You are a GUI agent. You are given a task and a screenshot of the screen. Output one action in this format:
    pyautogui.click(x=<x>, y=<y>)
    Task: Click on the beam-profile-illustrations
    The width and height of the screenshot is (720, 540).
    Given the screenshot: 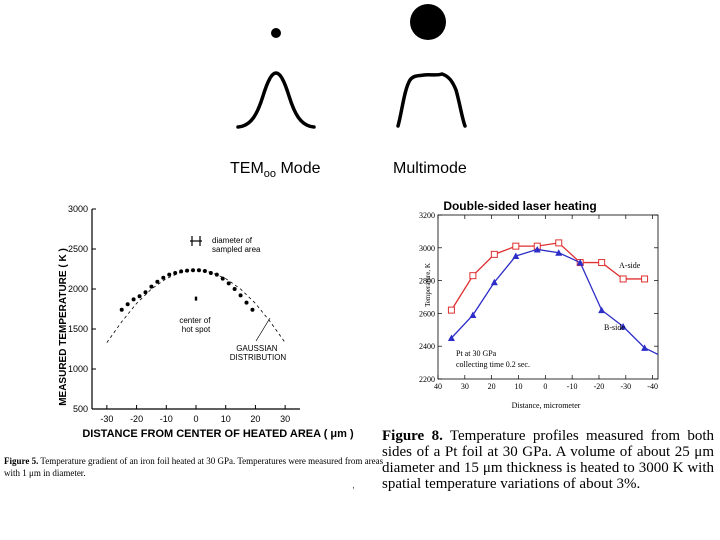 What is the action you would take?
    pyautogui.click(x=351, y=66)
    